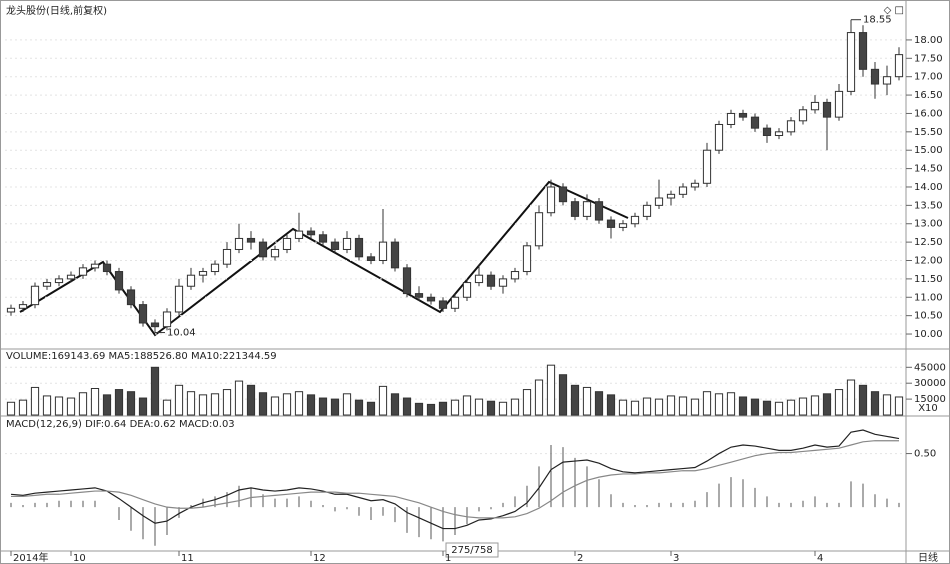 This screenshot has width=950, height=564. What do you see at coordinates (928, 150) in the screenshot?
I see `y-tick-label: 15.00` at bounding box center [928, 150].